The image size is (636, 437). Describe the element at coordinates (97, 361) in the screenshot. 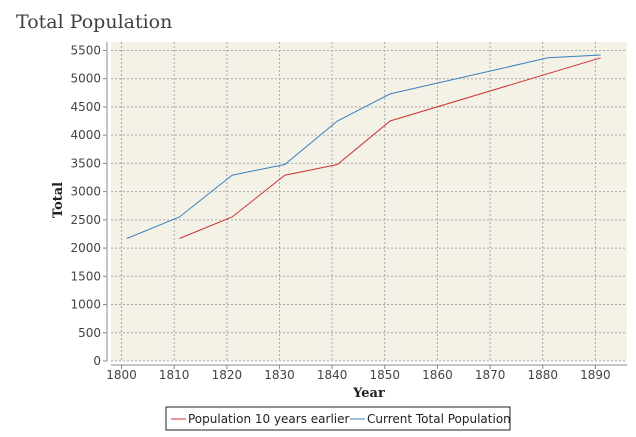

I see `y-tick-label: 0` at that location.